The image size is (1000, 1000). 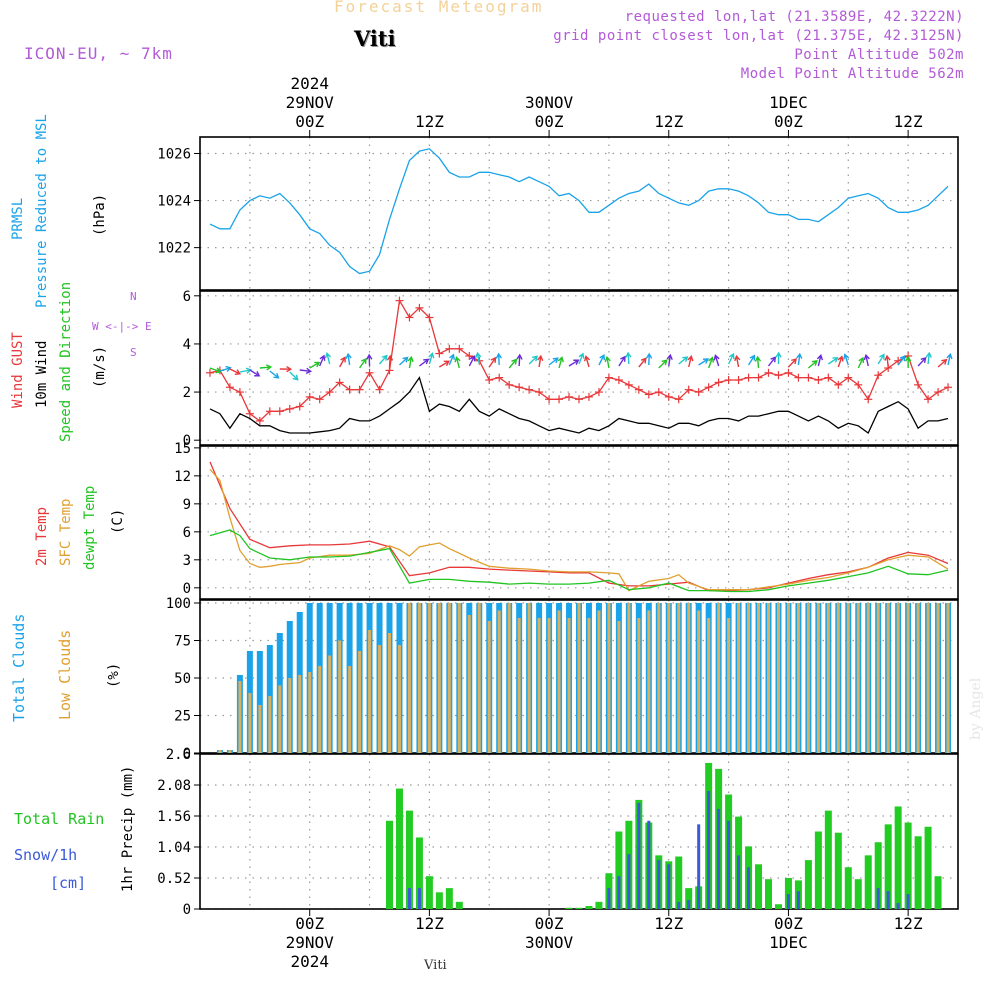 What do you see at coordinates (788, 942) in the screenshot?
I see `time-label-bottom: 1DEC` at bounding box center [788, 942].